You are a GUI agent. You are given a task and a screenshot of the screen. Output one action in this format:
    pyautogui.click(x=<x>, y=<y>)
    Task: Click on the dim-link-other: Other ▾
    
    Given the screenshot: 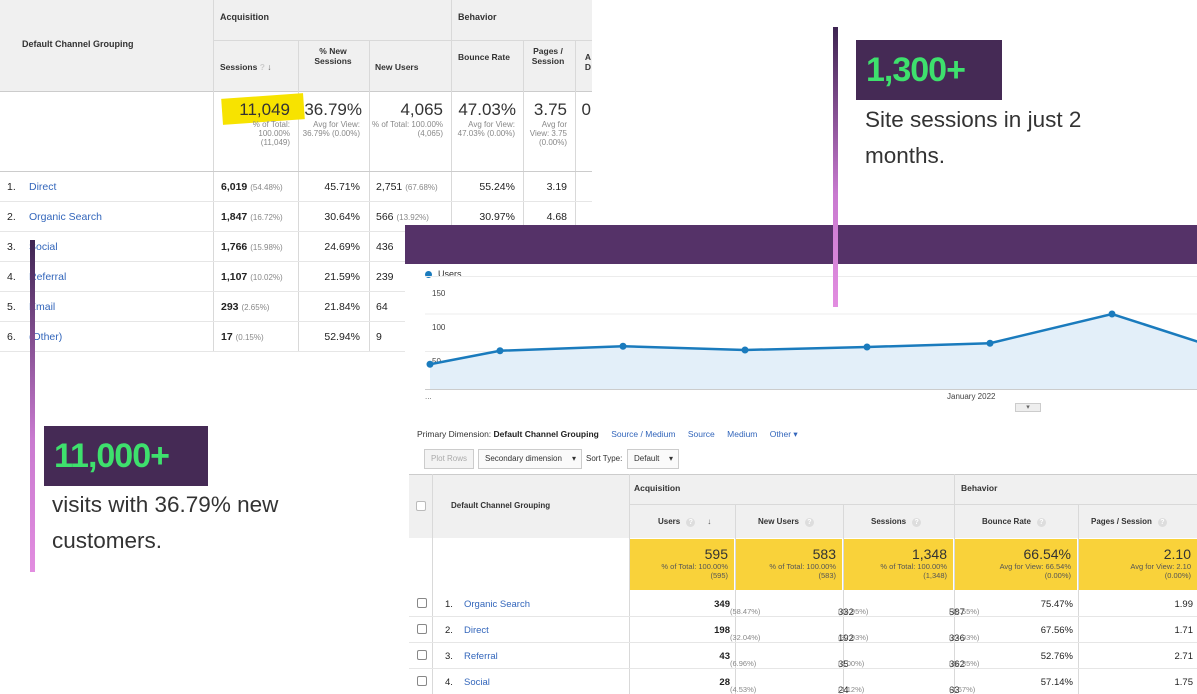 What is the action you would take?
    pyautogui.click(x=783, y=434)
    